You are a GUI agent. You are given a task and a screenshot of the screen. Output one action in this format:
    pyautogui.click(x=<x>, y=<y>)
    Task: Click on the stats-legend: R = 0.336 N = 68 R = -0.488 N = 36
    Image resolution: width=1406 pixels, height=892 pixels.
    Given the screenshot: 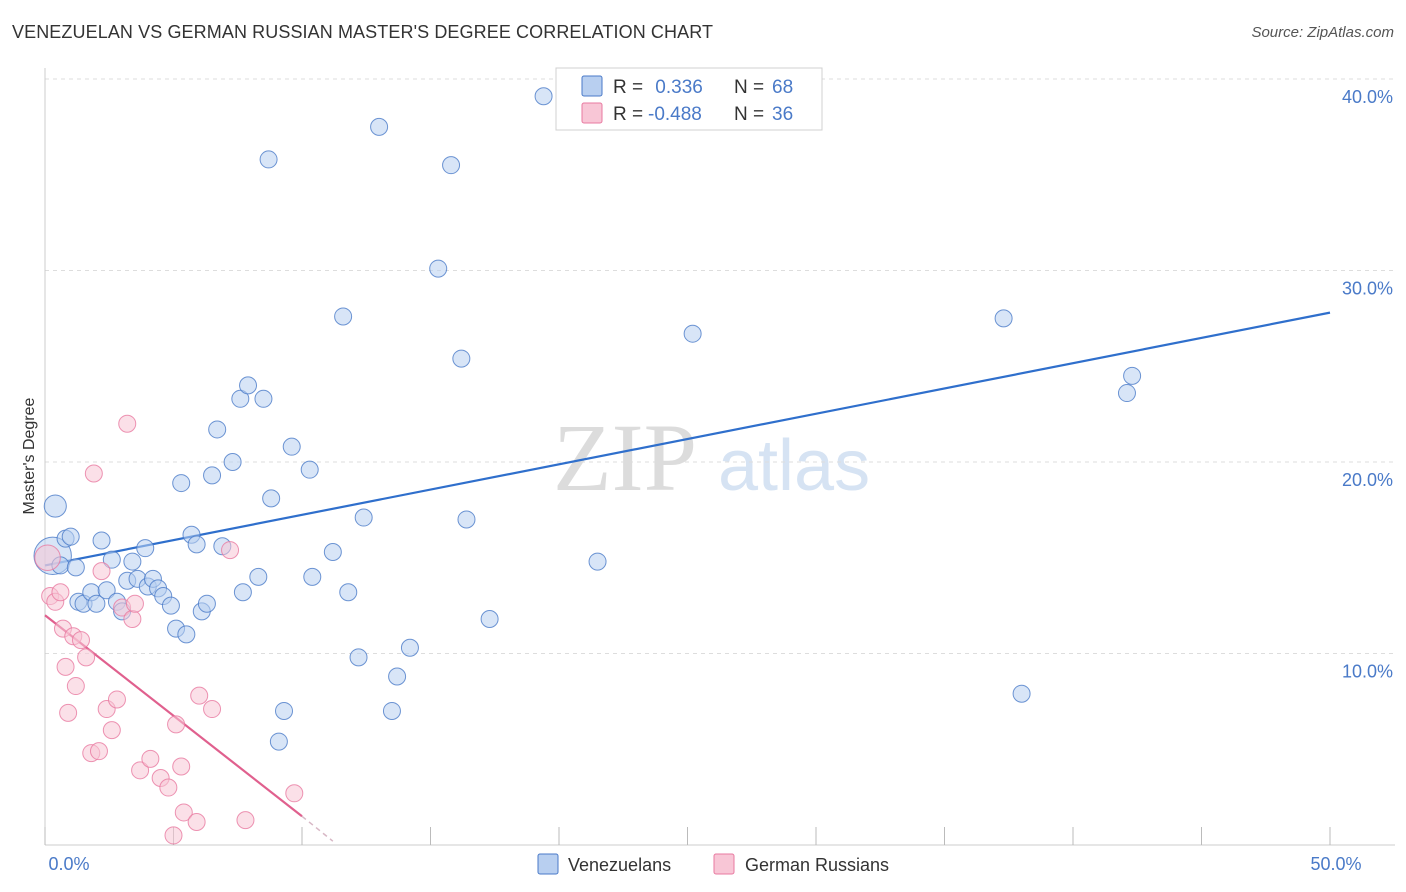 What is the action you would take?
    pyautogui.click(x=689, y=99)
    